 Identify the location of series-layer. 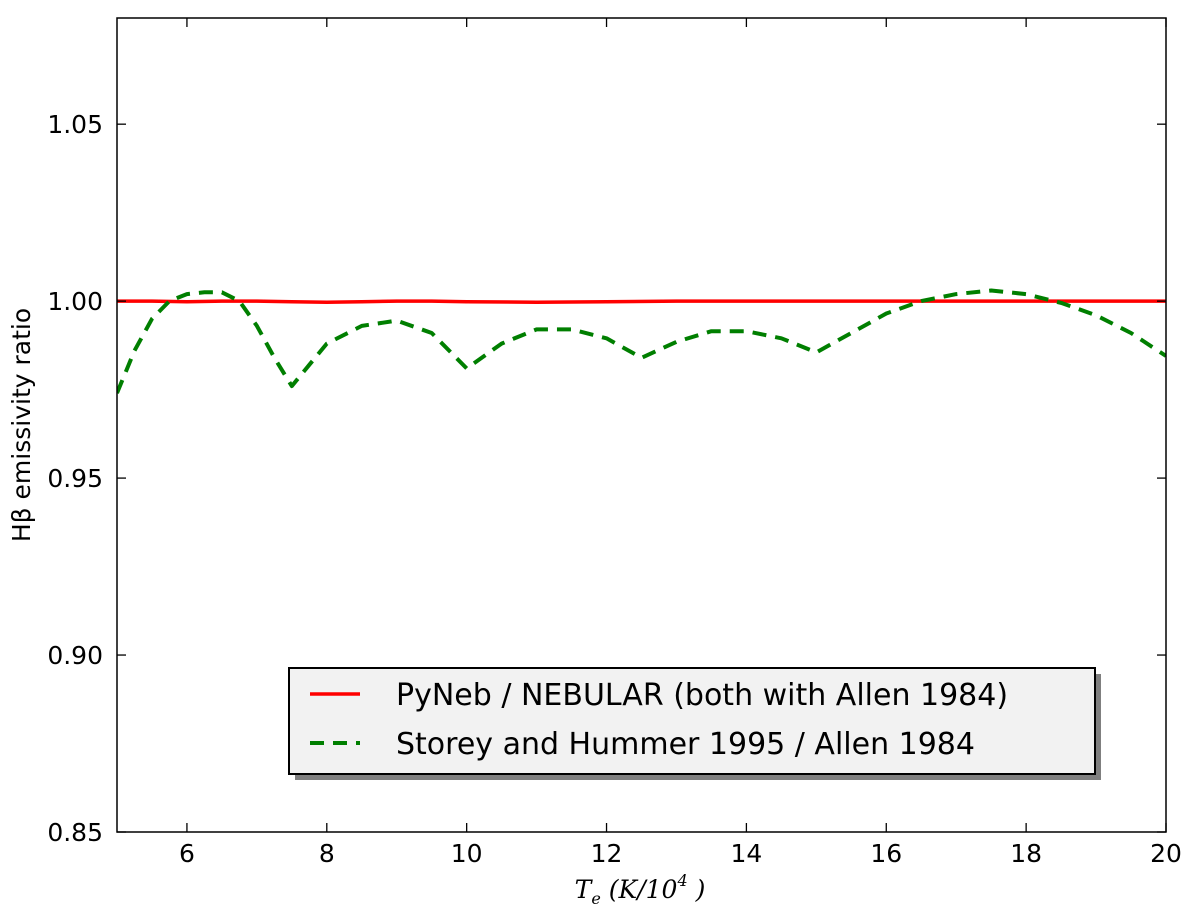
(641, 341).